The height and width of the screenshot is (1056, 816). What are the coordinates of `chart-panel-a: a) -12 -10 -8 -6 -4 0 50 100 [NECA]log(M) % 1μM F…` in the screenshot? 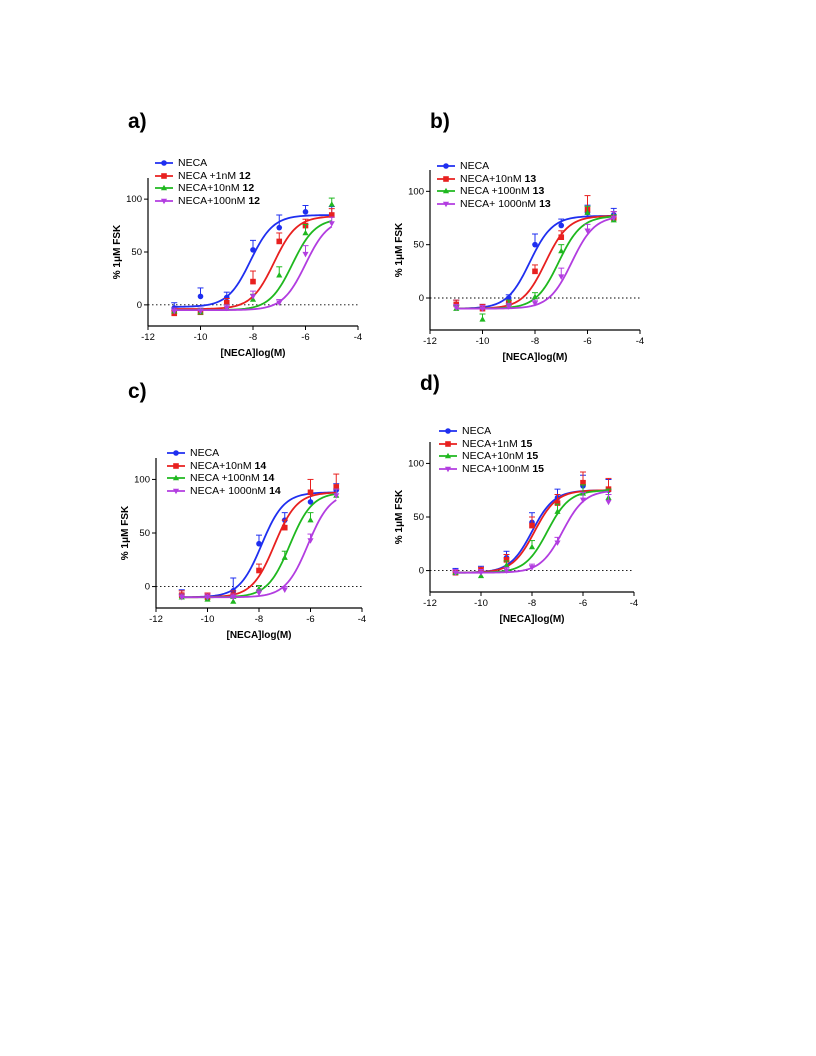 It's located at (240, 240).